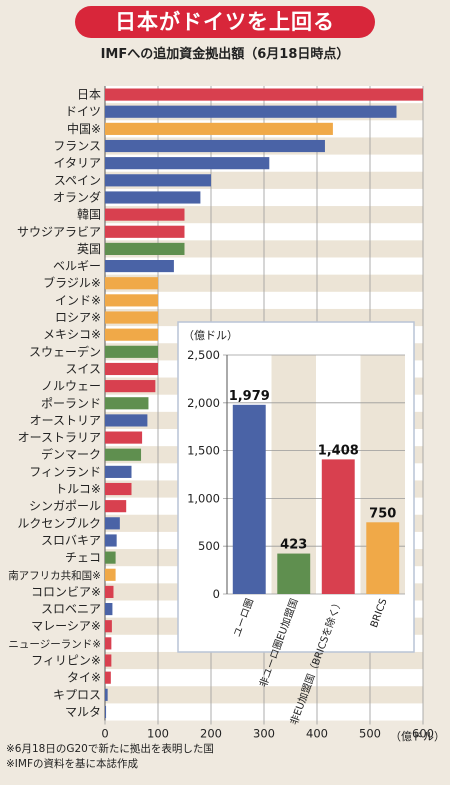 This screenshot has height=785, width=450. I want to click on category-label: コロンビア※, so click(66, 592).